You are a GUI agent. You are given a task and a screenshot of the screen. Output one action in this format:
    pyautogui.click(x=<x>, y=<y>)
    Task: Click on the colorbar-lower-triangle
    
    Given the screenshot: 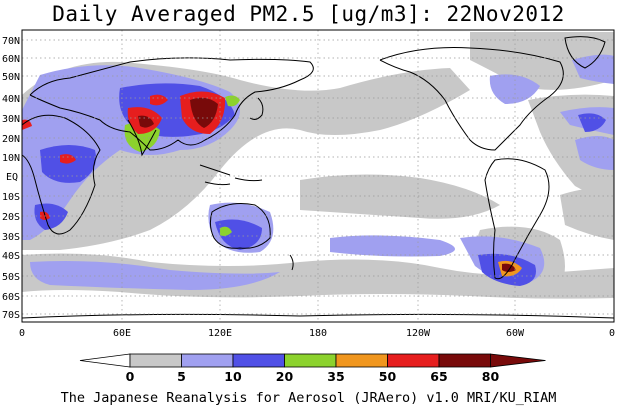 What is the action you would take?
    pyautogui.click(x=105, y=360)
    